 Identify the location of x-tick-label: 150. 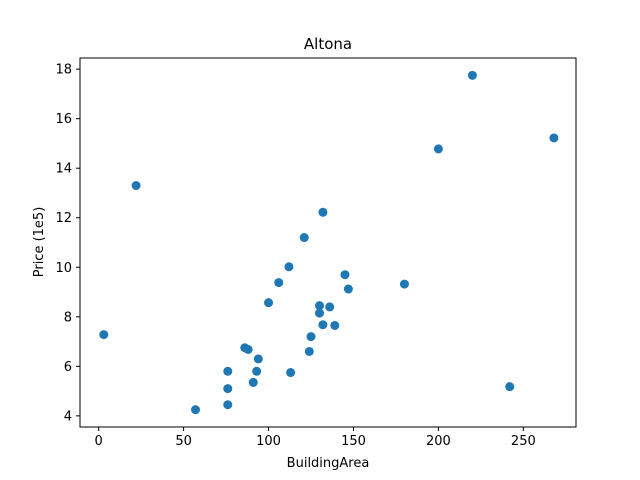
(353, 441).